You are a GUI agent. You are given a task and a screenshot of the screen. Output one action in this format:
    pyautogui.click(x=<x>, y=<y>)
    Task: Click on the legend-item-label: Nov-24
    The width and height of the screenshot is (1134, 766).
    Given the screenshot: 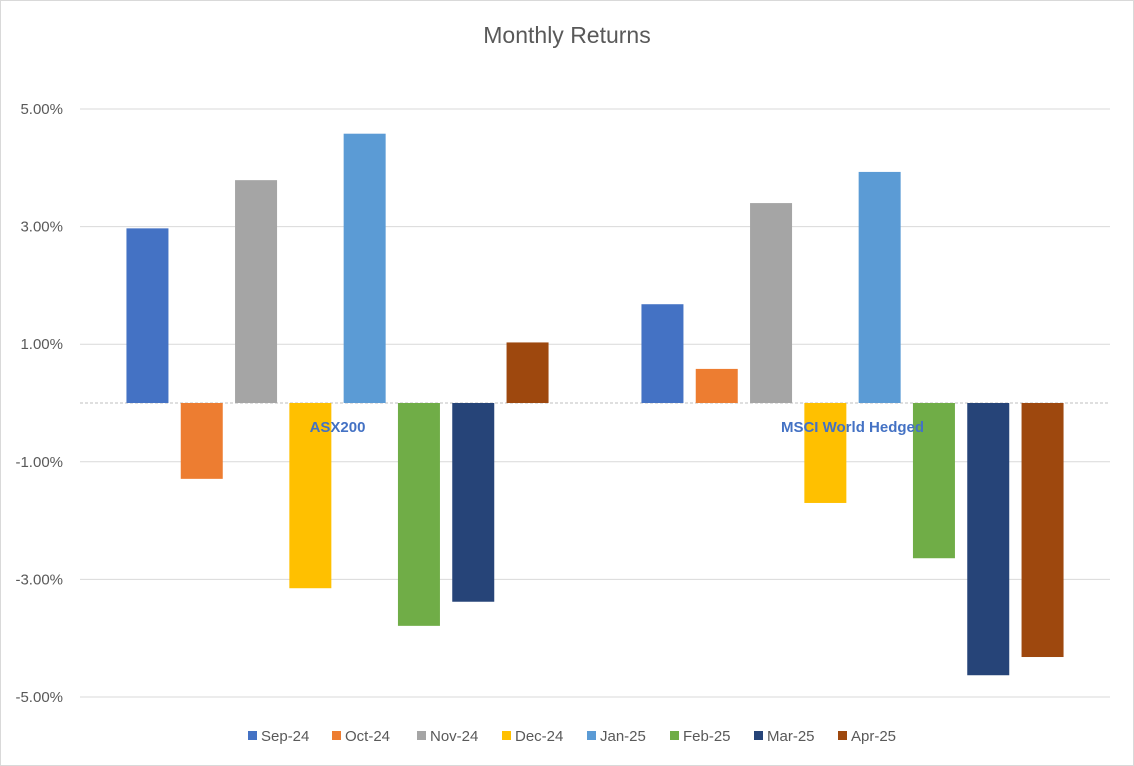 What is the action you would take?
    pyautogui.click(x=454, y=736)
    